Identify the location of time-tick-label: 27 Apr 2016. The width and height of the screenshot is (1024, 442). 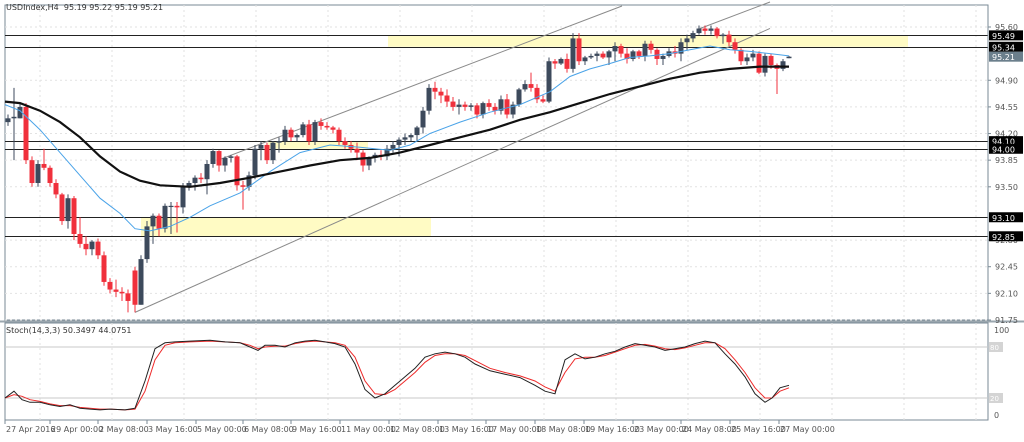
(30, 429).